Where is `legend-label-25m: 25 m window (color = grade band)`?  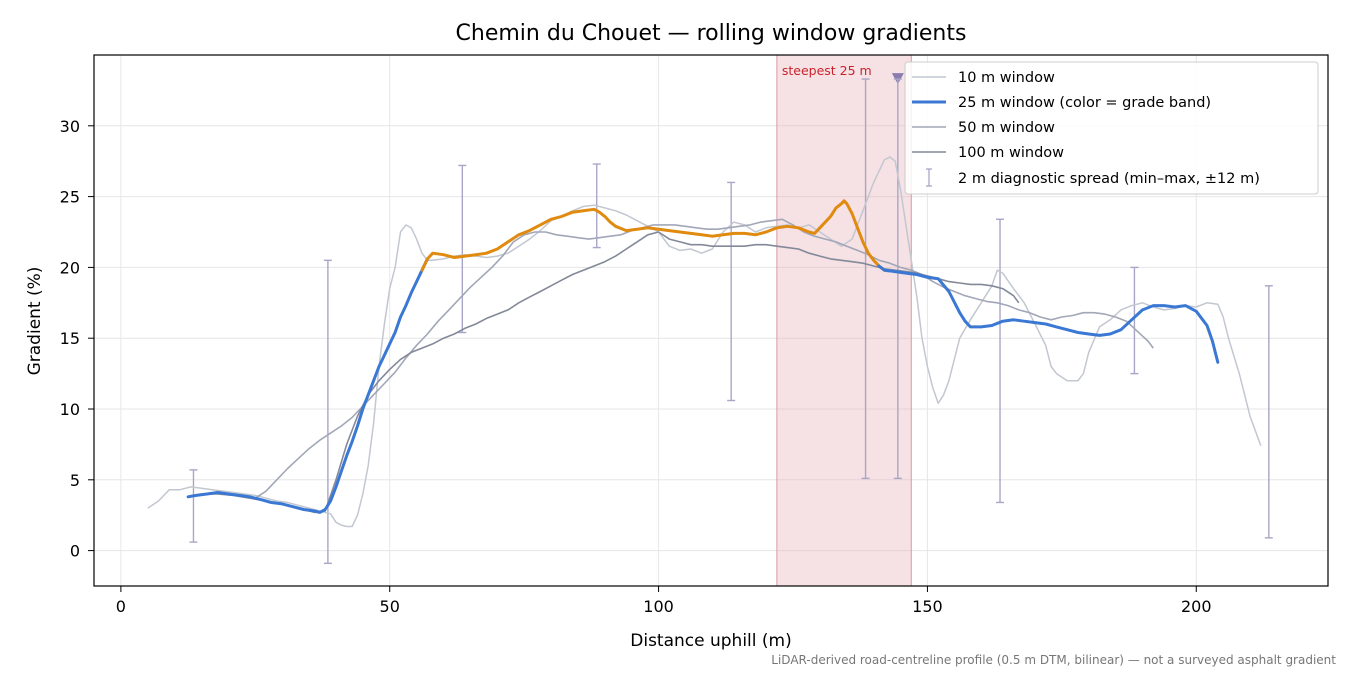 legend-label-25m: 25 m window (color = grade band) is located at coordinates (1084, 103).